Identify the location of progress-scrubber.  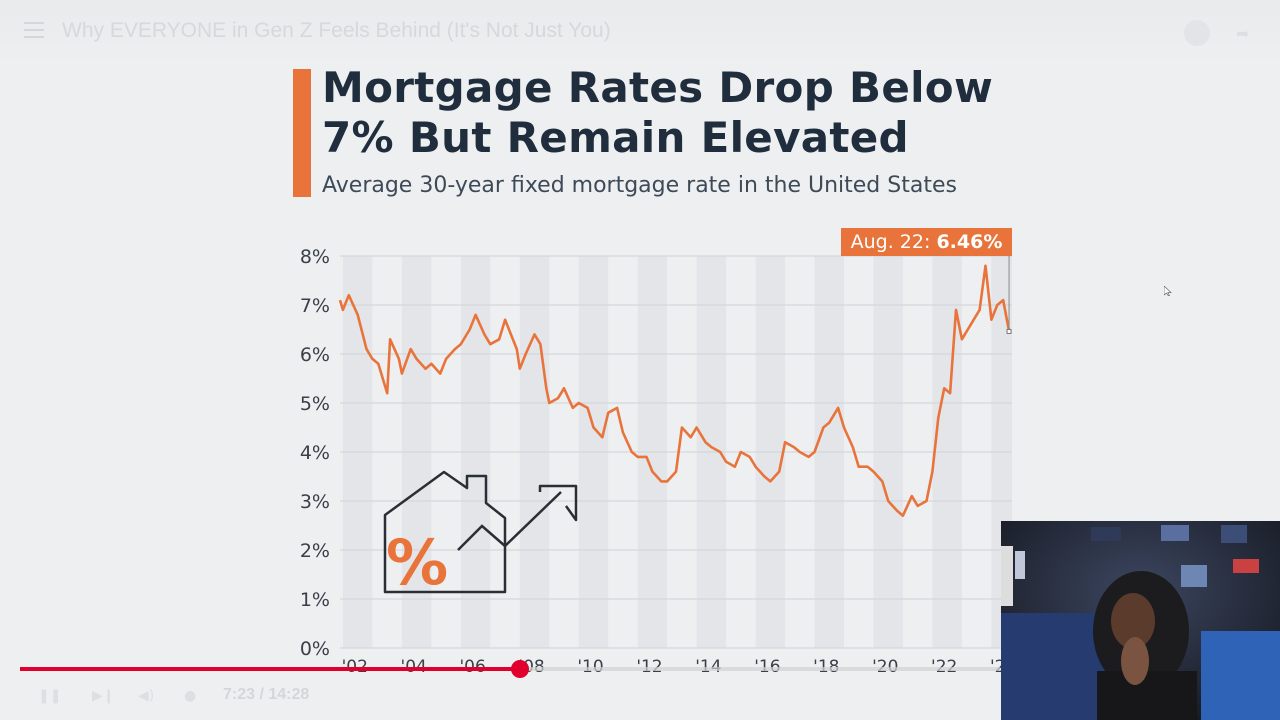
(519, 669).